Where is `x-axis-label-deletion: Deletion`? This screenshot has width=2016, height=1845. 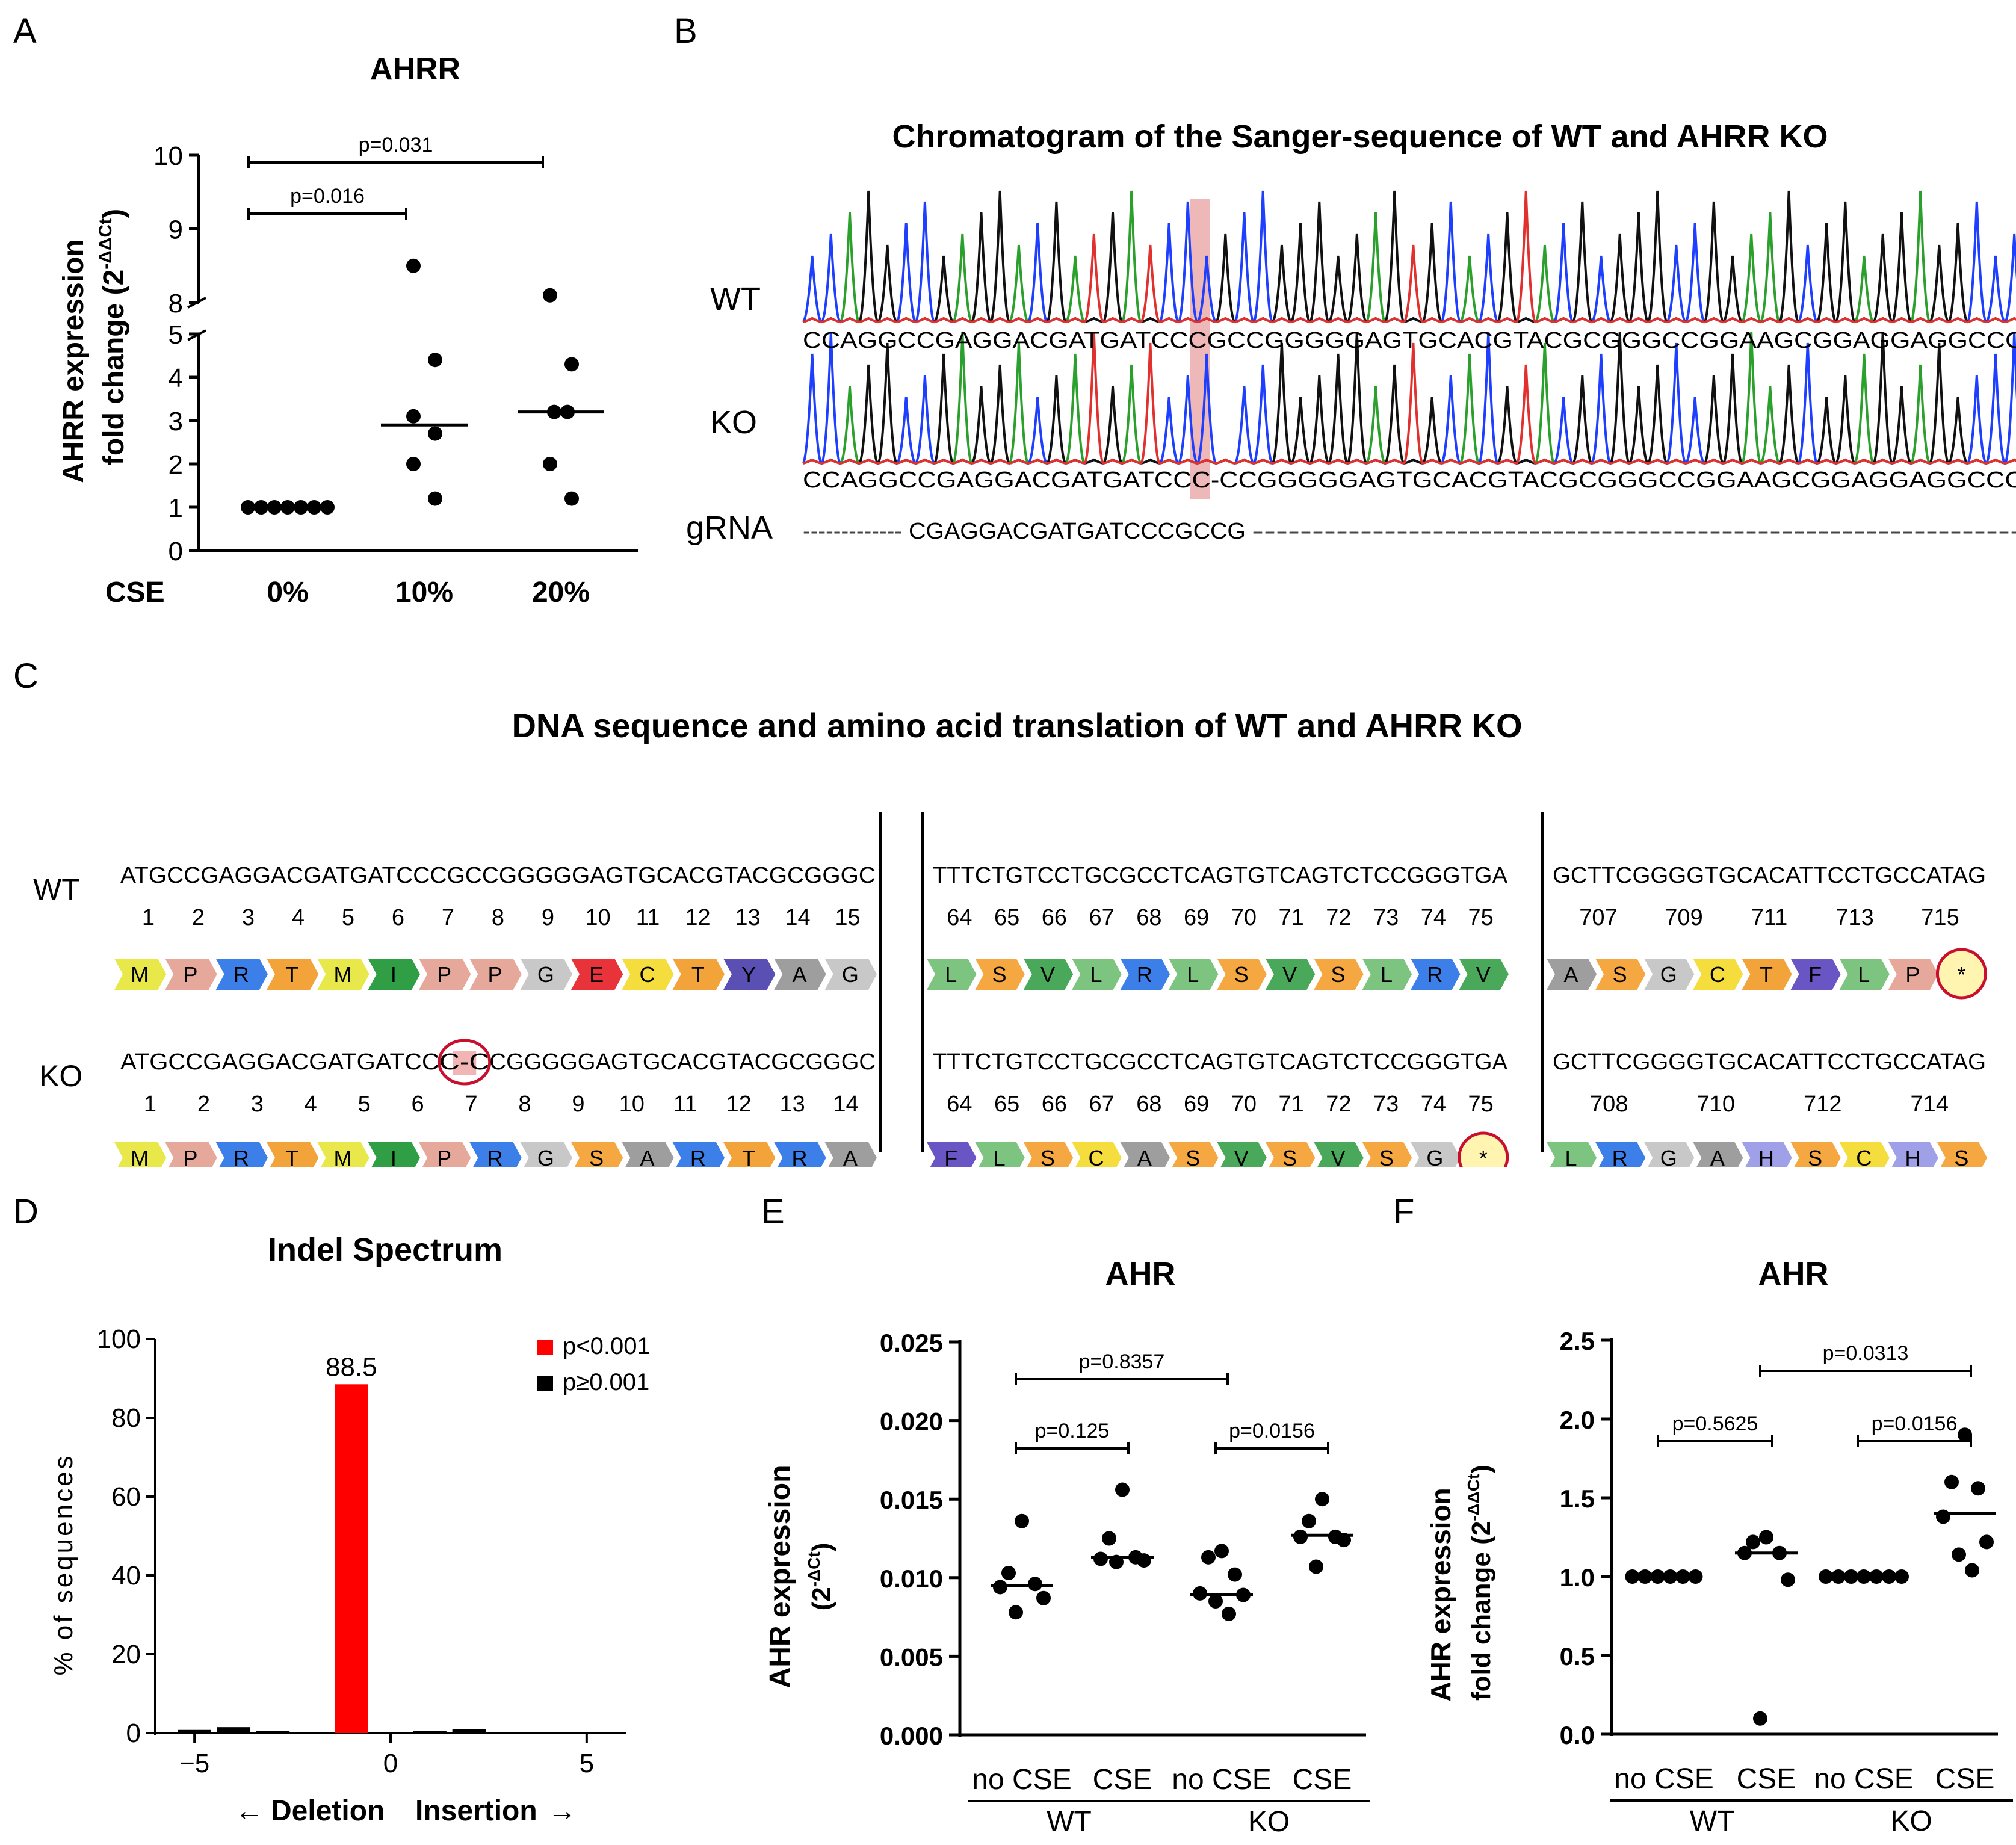 x-axis-label-deletion: Deletion is located at coordinates (328, 1811).